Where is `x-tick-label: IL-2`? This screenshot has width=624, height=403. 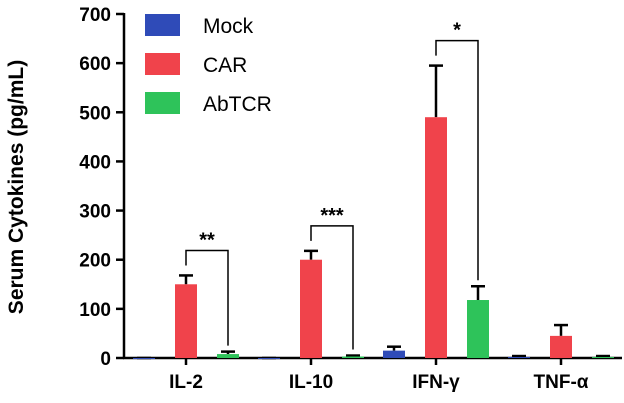
x-tick-label: IL-2 is located at coordinates (186, 382).